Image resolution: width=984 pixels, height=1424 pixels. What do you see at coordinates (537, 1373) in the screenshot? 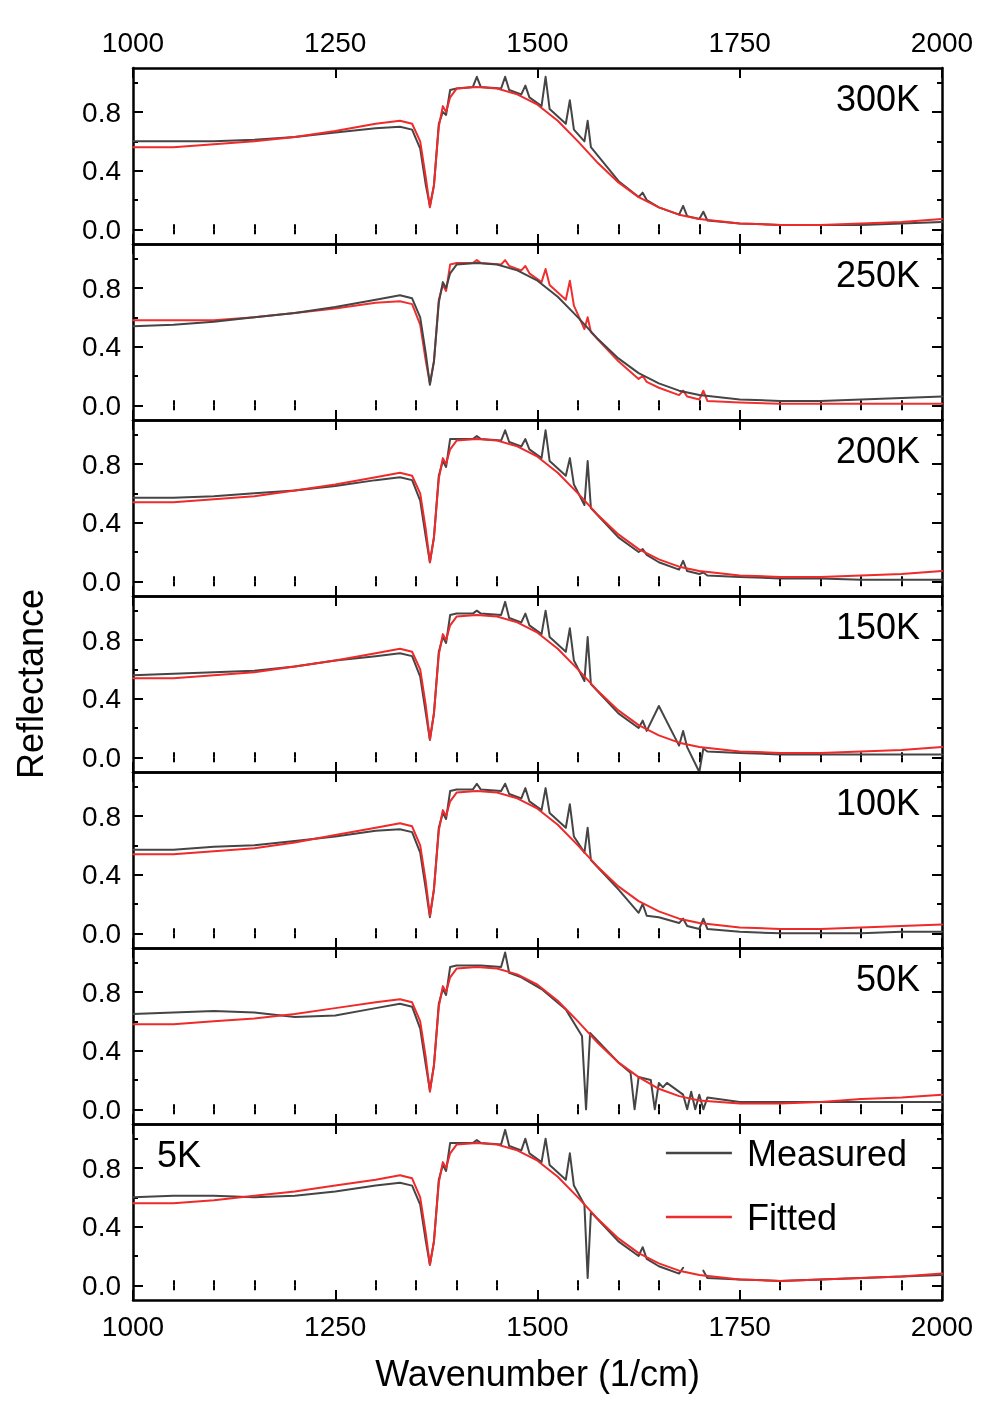
I see `x-axis-title: Wavenumber (1/cm)` at bounding box center [537, 1373].